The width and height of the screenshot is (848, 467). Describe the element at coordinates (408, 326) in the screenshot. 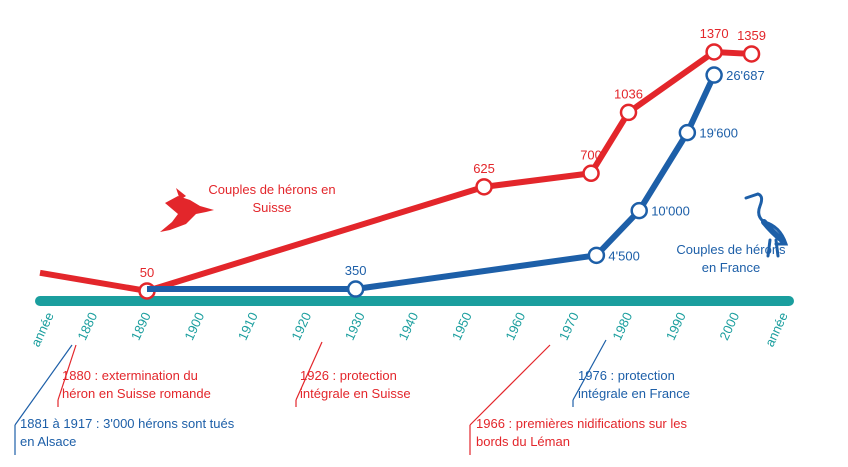

I see `x-tick-label: 1940` at that location.